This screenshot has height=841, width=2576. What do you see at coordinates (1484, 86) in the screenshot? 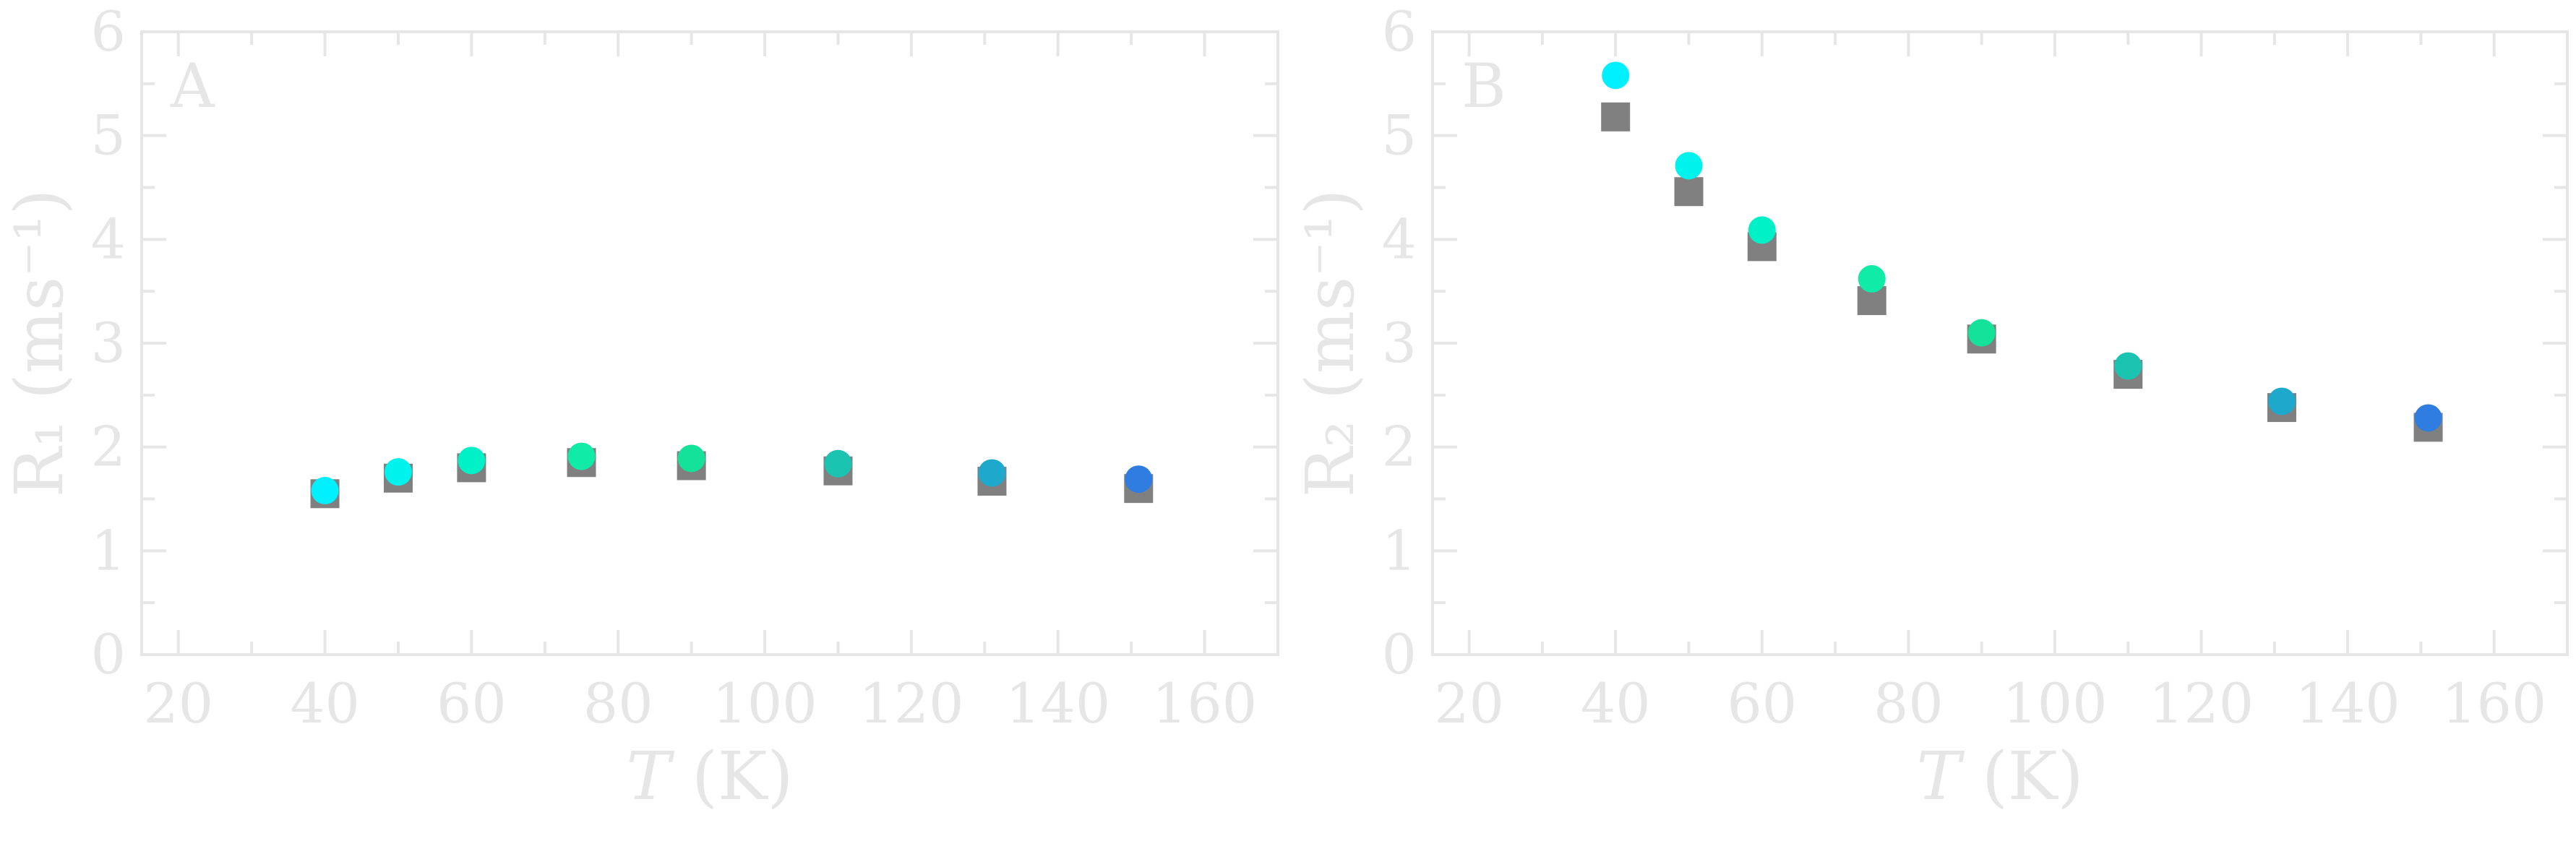
I see `panel-label: B` at bounding box center [1484, 86].